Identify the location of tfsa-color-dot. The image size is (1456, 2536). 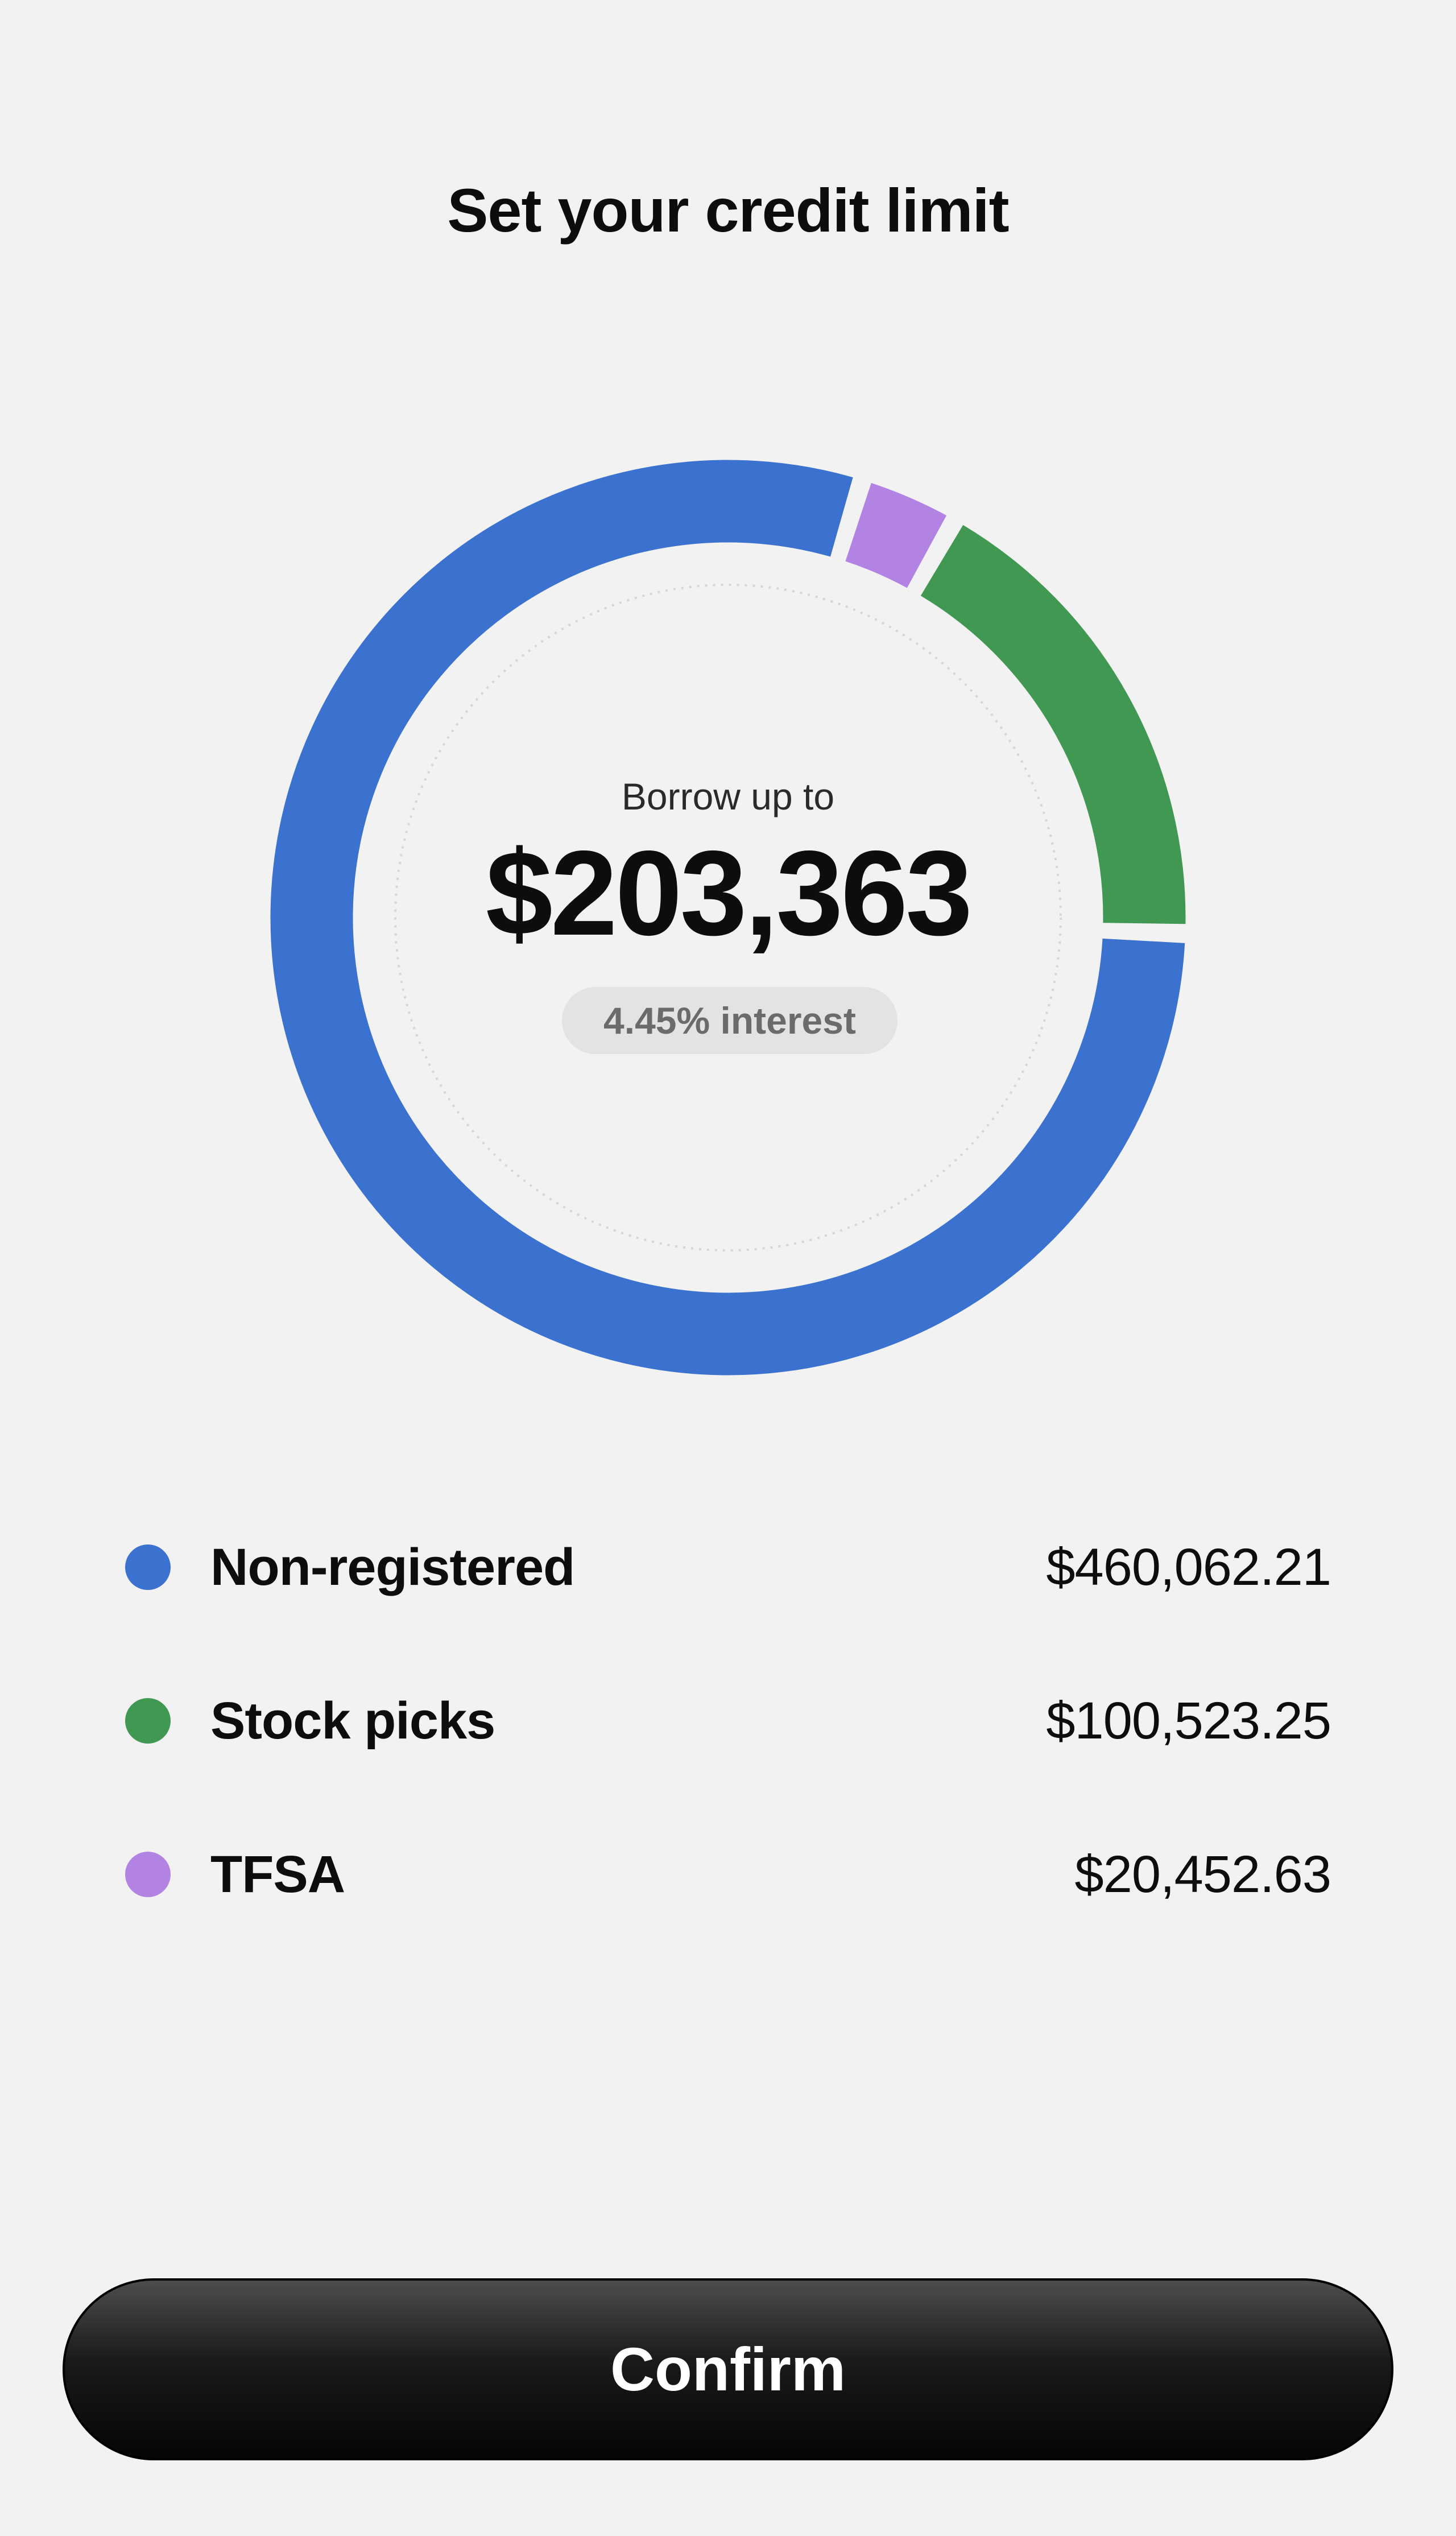
(148, 1874).